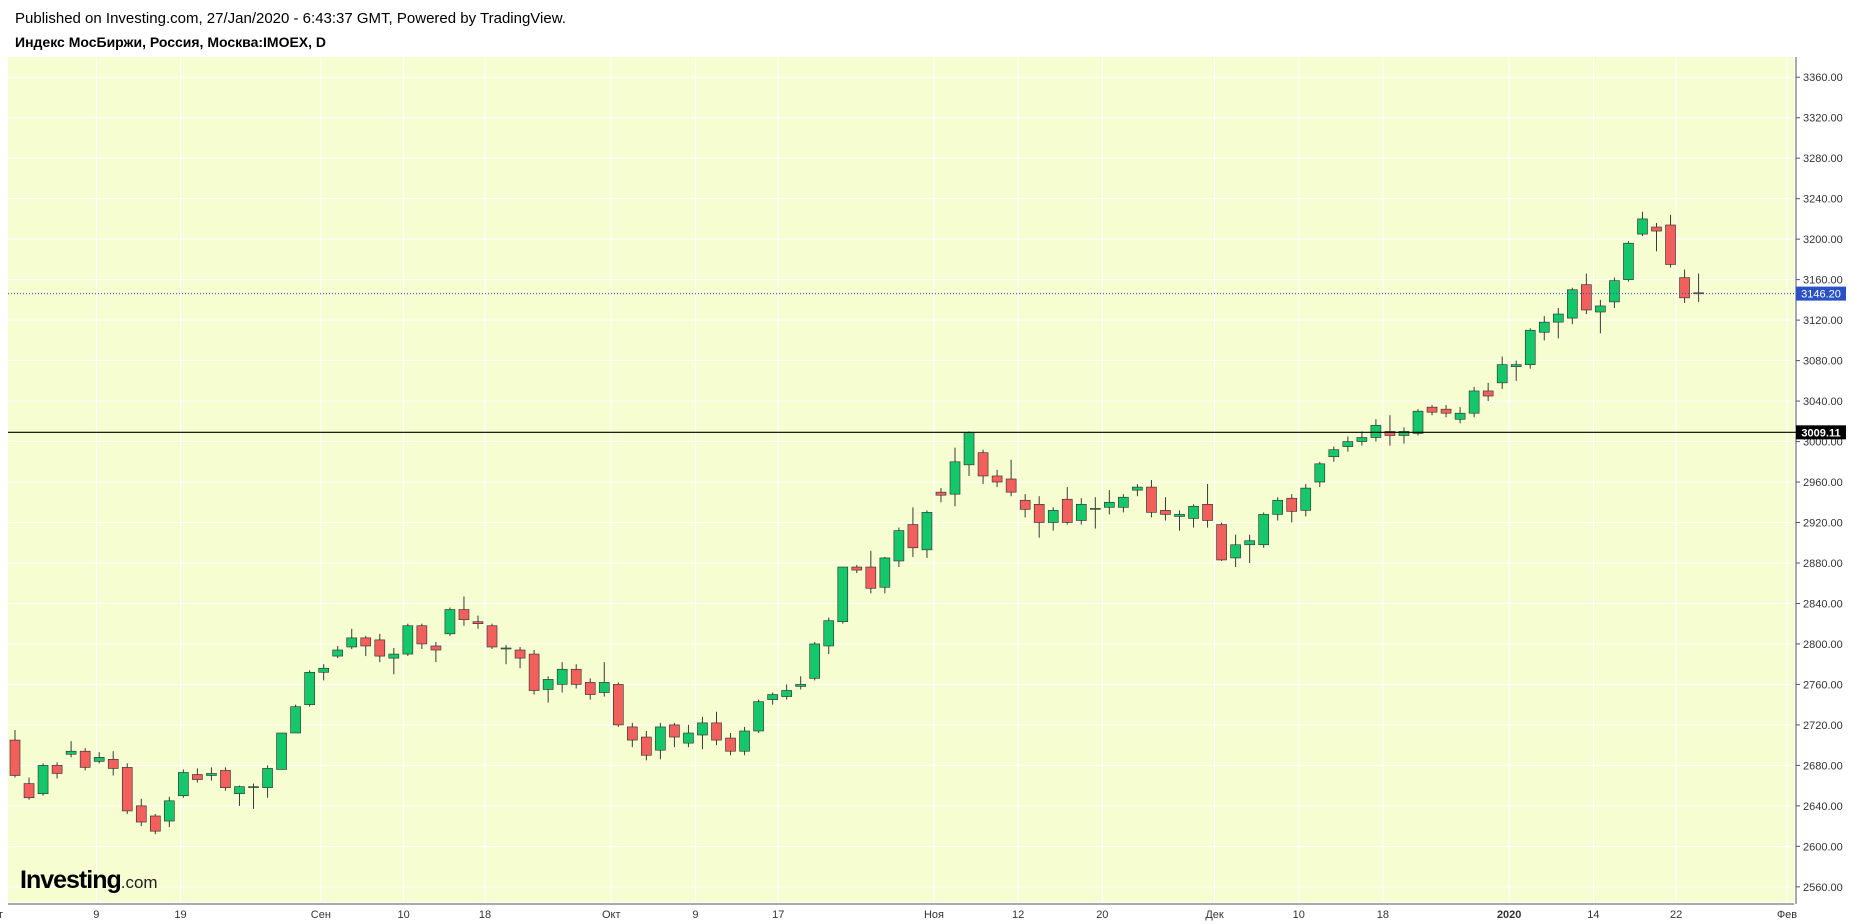  What do you see at coordinates (1823, 726) in the screenshot?
I see `y-tick-label: 2720.00` at bounding box center [1823, 726].